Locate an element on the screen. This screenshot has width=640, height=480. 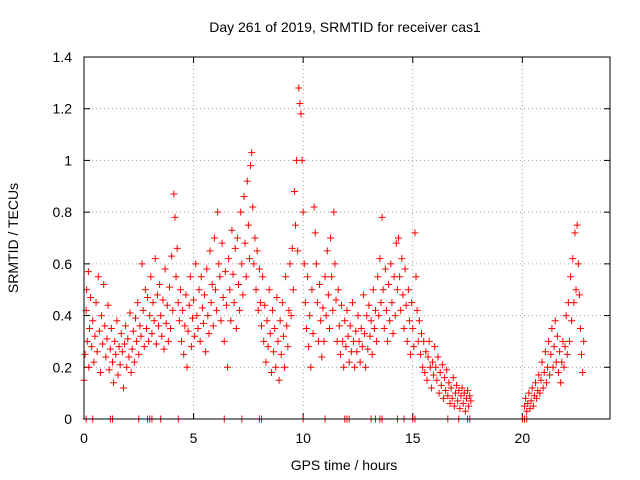
x-tick-label: 15 is located at coordinates (413, 438).